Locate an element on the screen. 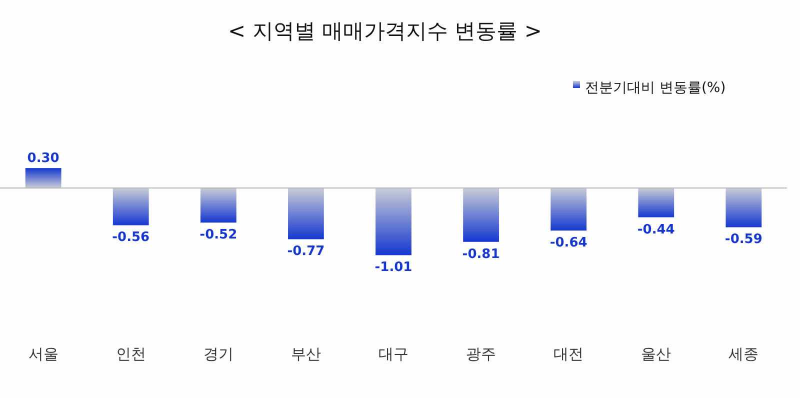 This screenshot has width=800, height=398. x-tick-label: 부산 is located at coordinates (305, 354).